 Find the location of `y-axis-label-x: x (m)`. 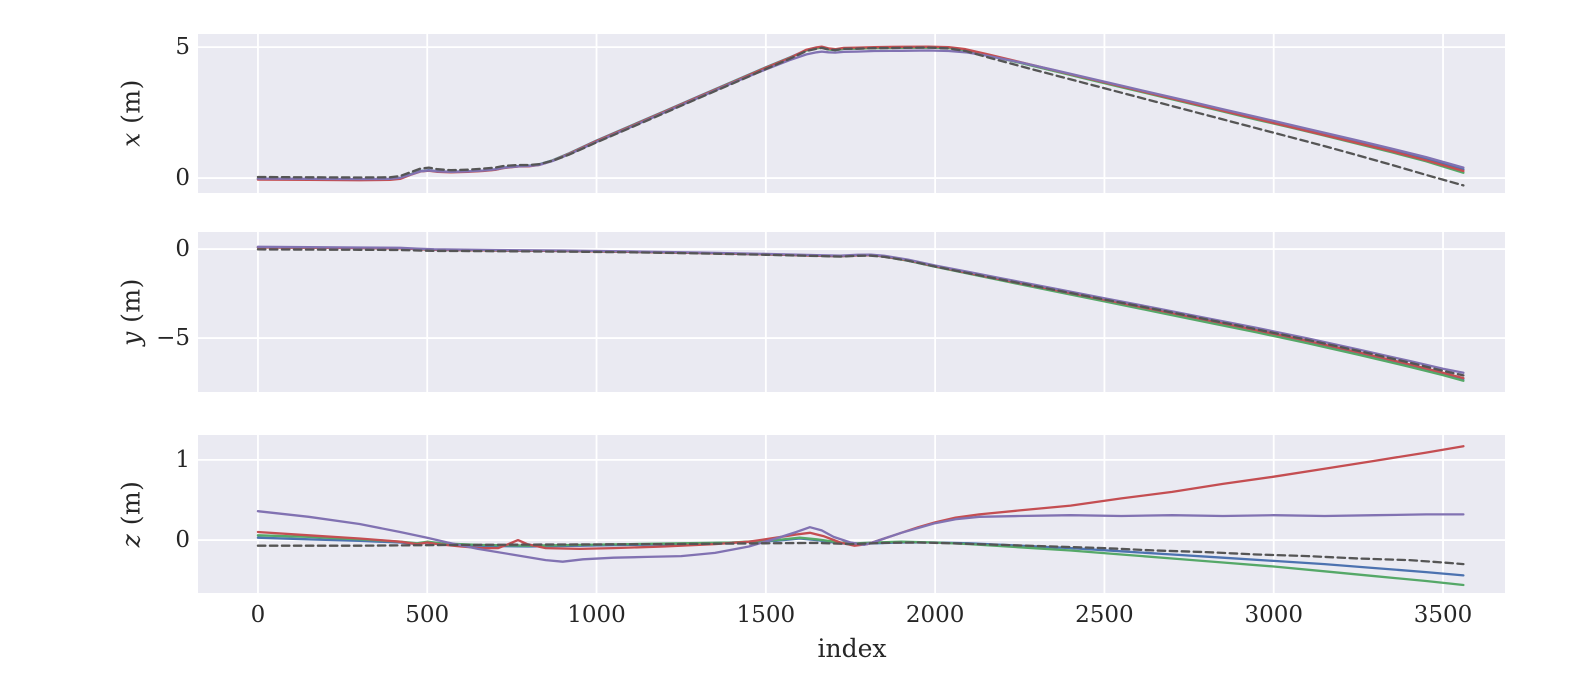

y-axis-label-x: x (m) is located at coordinates (131, 113).